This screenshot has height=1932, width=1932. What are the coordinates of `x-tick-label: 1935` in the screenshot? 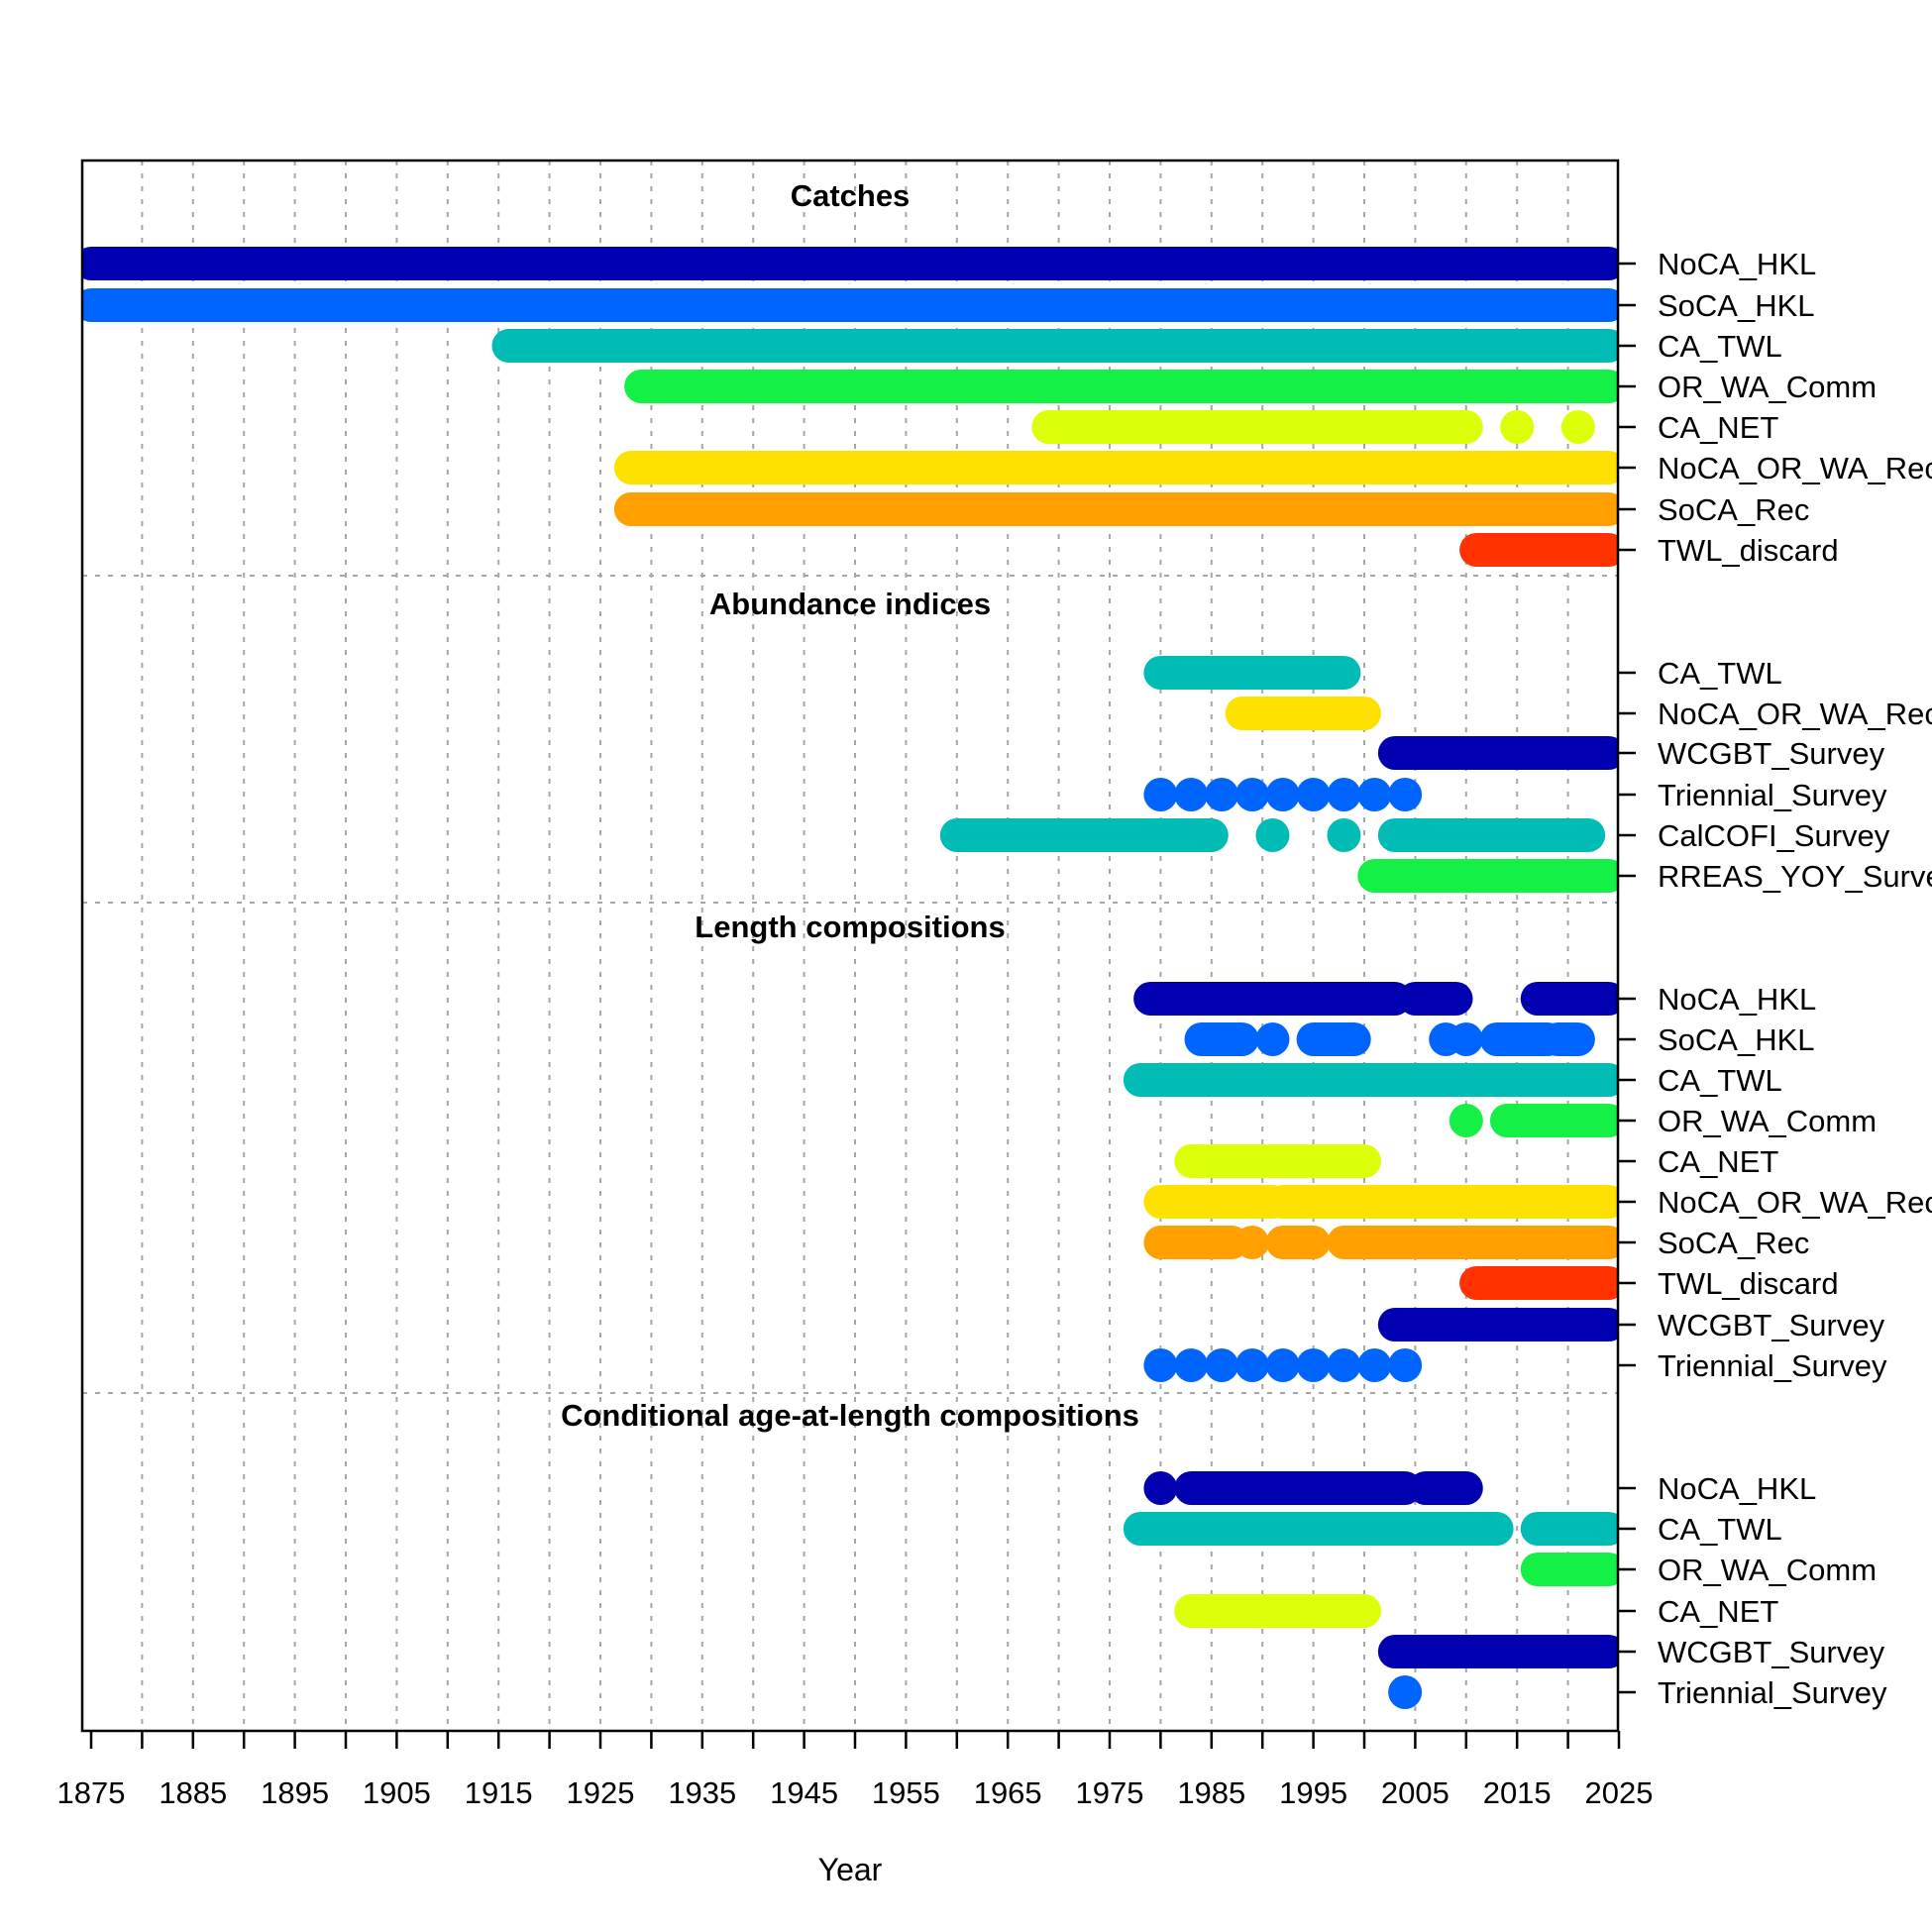 It's located at (702, 1792).